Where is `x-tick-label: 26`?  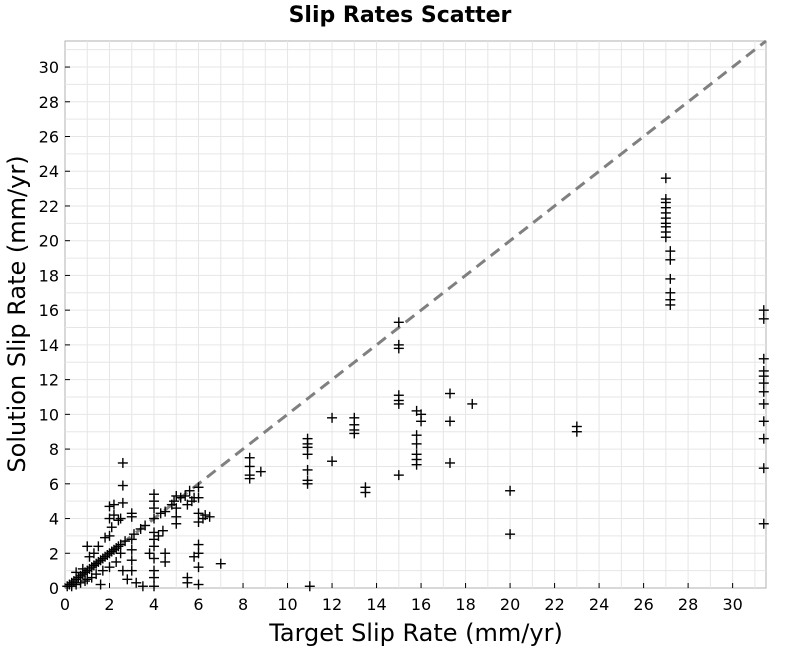
x-tick-label: 26 is located at coordinates (643, 604).